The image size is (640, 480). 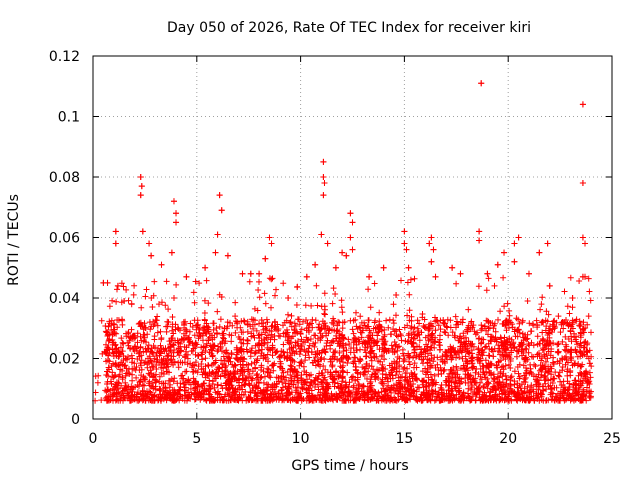 I want to click on x-tick-label: 0, so click(x=93, y=439).